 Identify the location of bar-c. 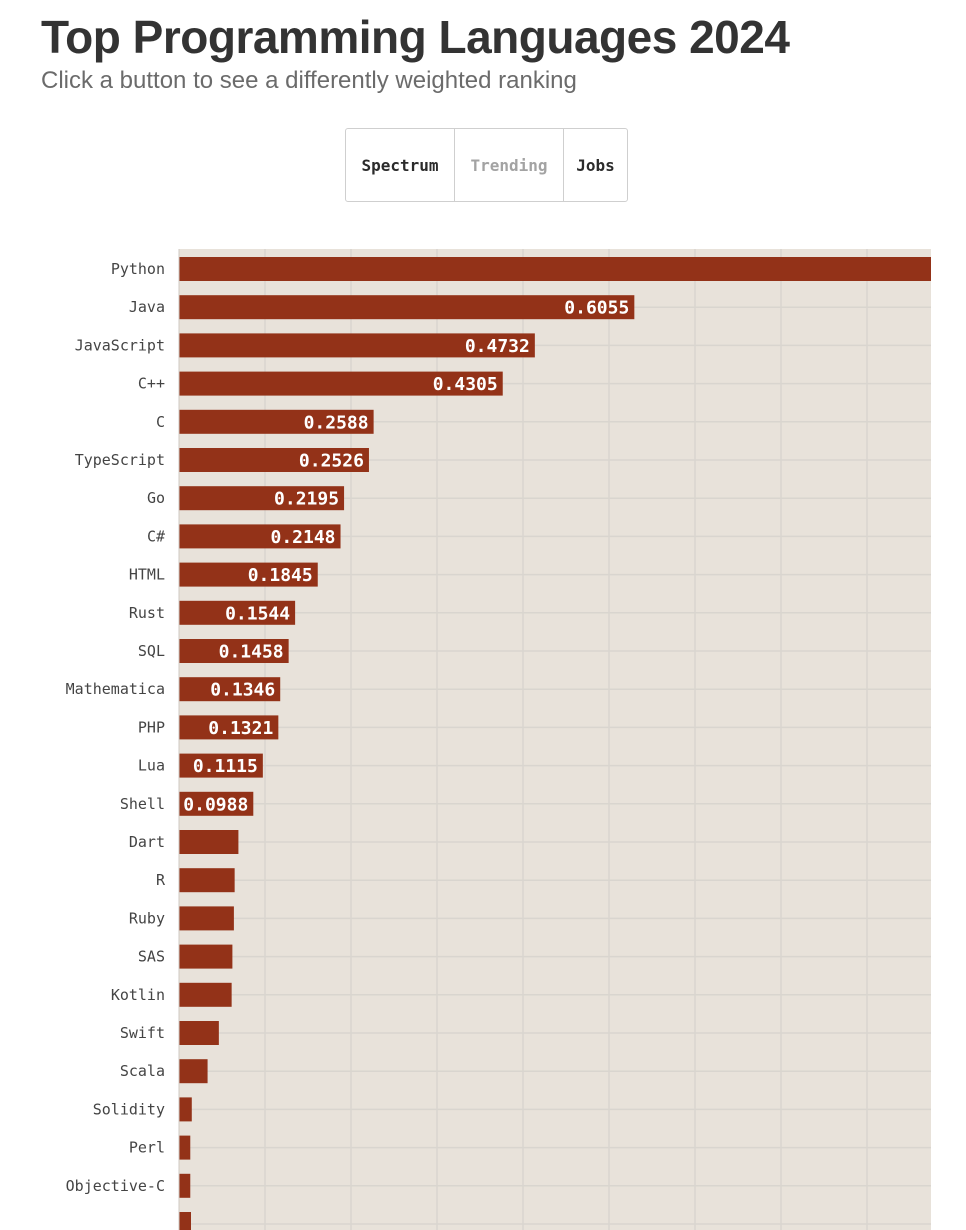
(276, 421).